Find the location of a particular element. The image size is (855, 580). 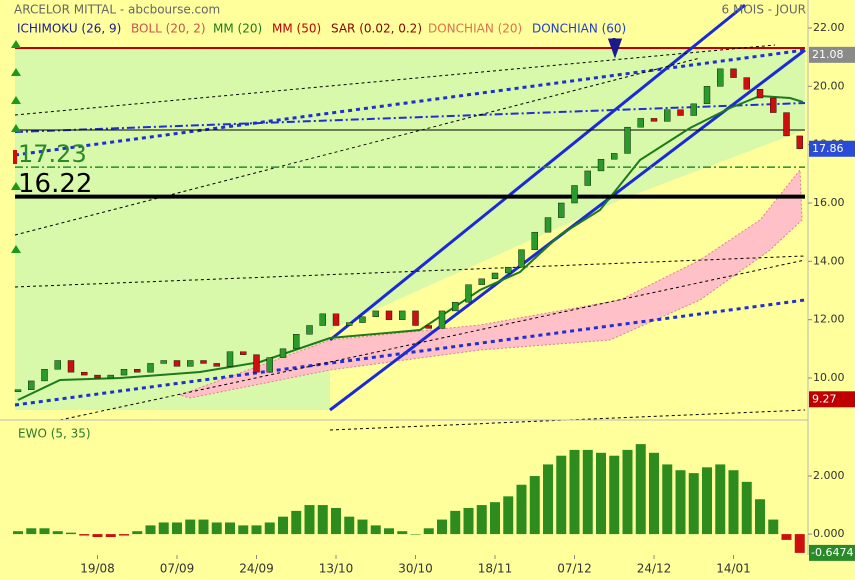

y-tick-label: 10.00 is located at coordinates (829, 377).